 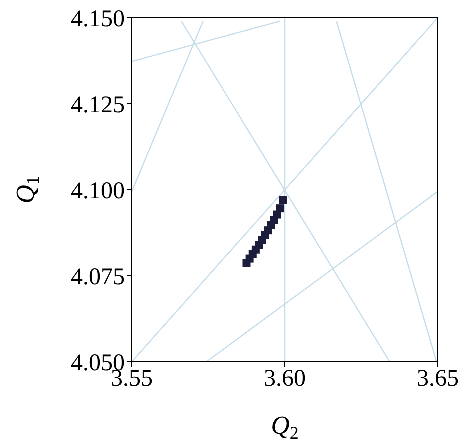 I want to click on x-tick-label: 3.60, so click(x=285, y=379).